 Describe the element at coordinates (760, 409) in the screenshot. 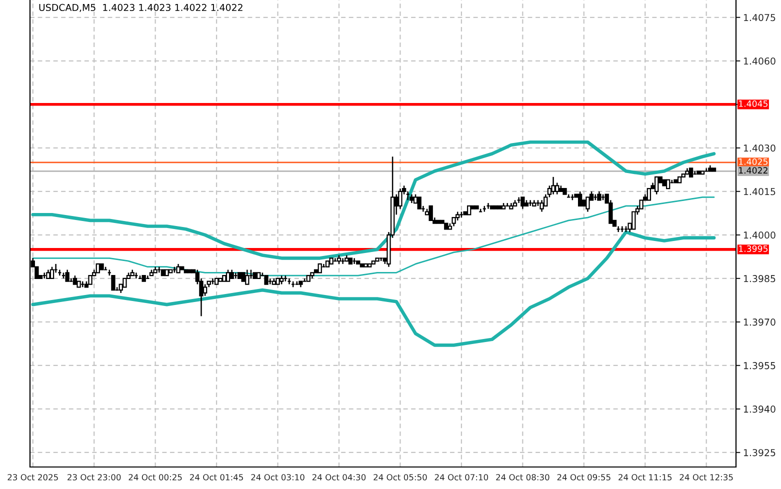

I see `y-tick-label: 1.3940` at that location.